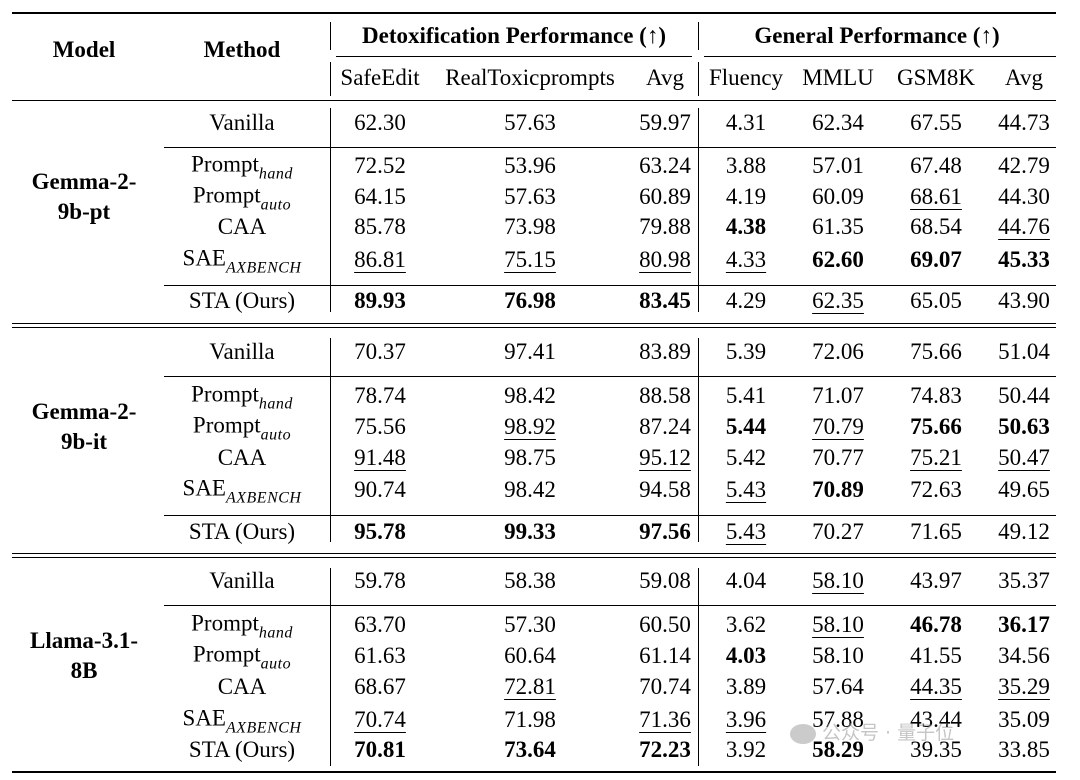 Image resolution: width=1080 pixels, height=780 pixels. What do you see at coordinates (665, 226) in the screenshot?
I see `value-cell: 79.88` at bounding box center [665, 226].